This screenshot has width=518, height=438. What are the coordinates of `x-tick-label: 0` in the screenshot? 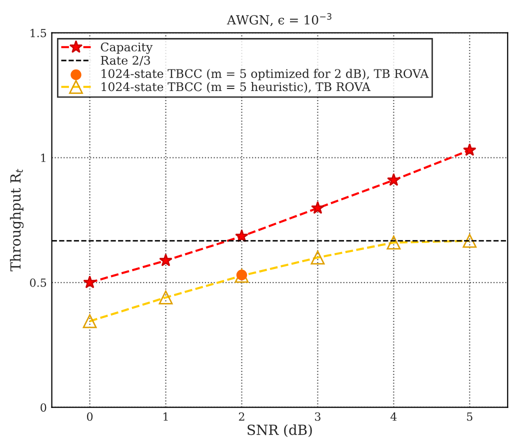 It's located at (89, 416).